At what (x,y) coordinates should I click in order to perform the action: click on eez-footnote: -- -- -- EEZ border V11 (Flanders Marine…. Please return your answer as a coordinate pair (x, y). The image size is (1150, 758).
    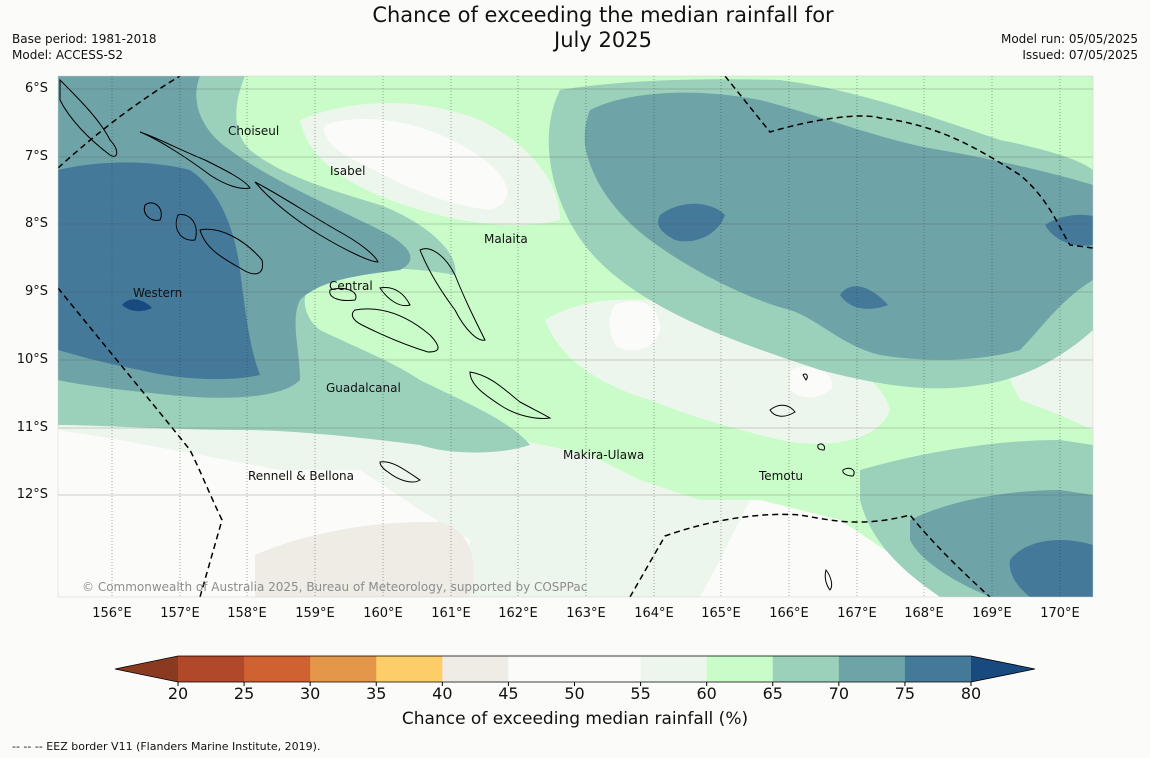
    Looking at the image, I should click on (166, 746).